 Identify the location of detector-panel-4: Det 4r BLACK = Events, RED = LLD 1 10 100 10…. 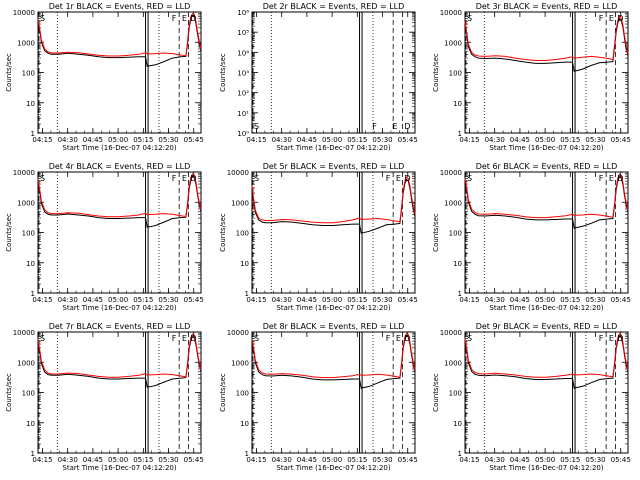
(104, 237).